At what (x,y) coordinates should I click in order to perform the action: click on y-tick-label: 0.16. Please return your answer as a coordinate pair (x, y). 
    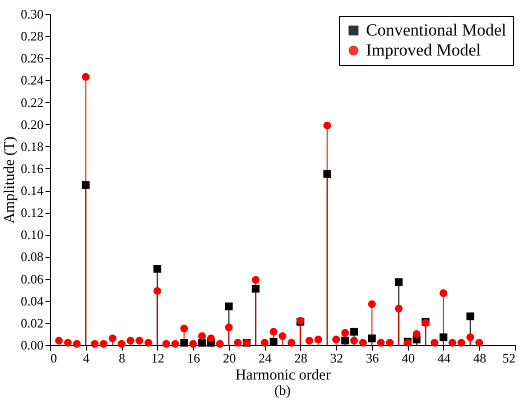
    Looking at the image, I should click on (32, 168).